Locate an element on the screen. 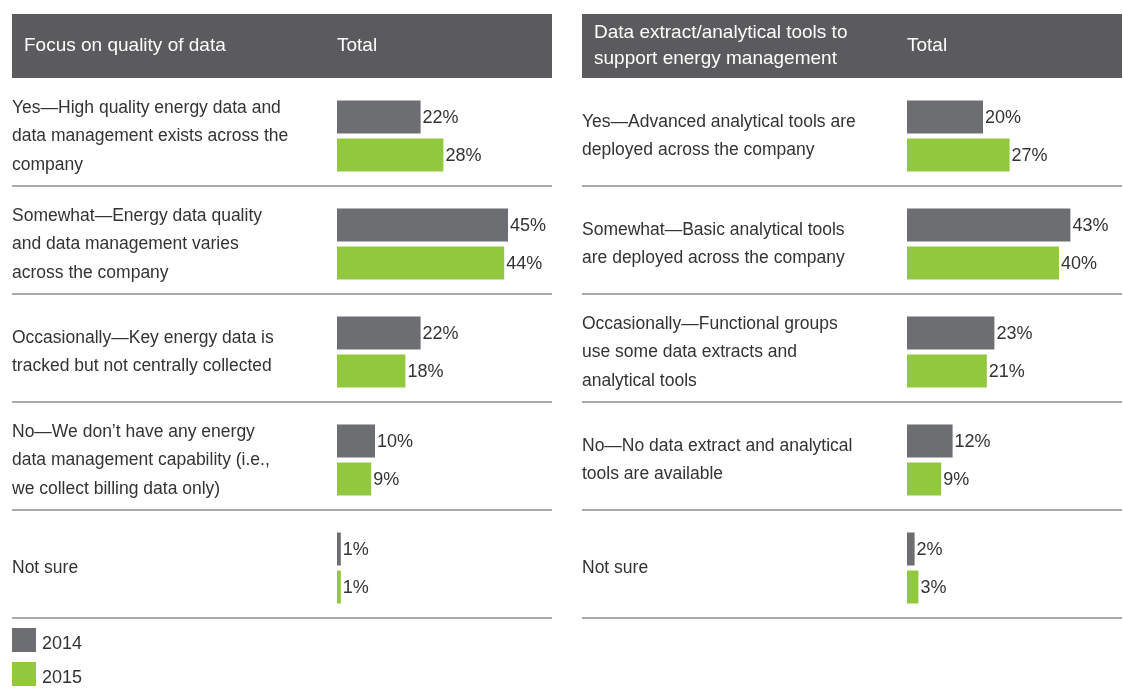 This screenshot has width=1123, height=688. y-tick-label: Occasionally—Functional groups use some data extracts and analytical tools is located at coordinates (710, 351).